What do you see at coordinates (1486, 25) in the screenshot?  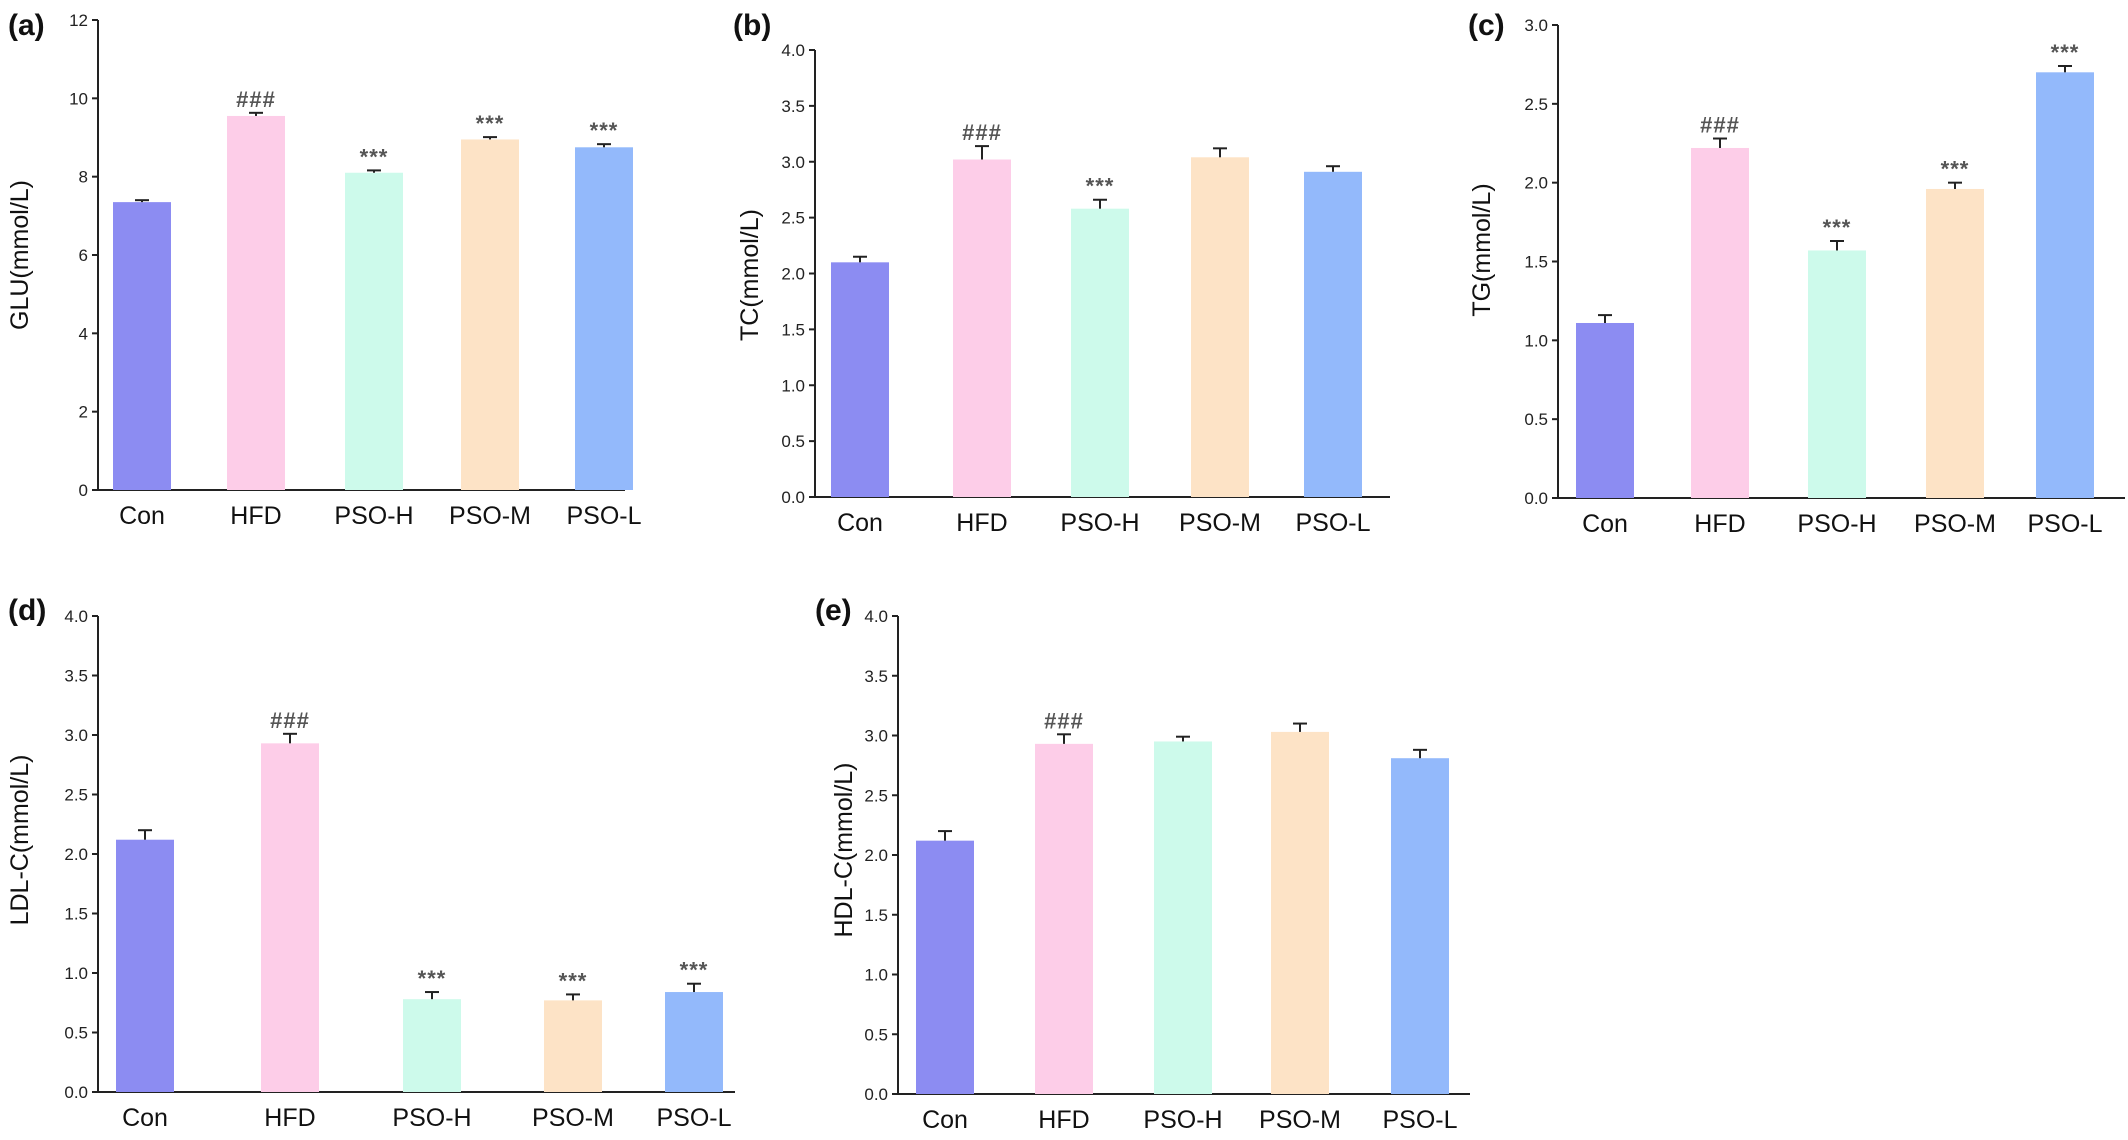 I see `panel-label: (c)` at bounding box center [1486, 25].